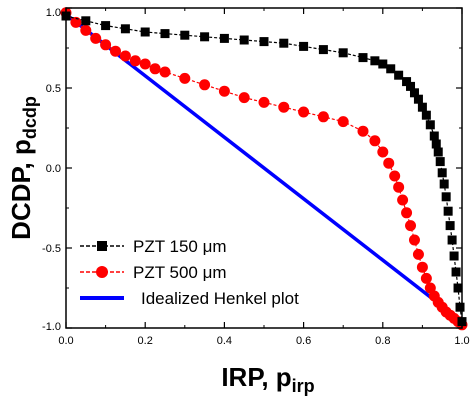 This screenshot has width=474, height=401. I want to click on x-axis-title-sub: irp, so click(303, 386).